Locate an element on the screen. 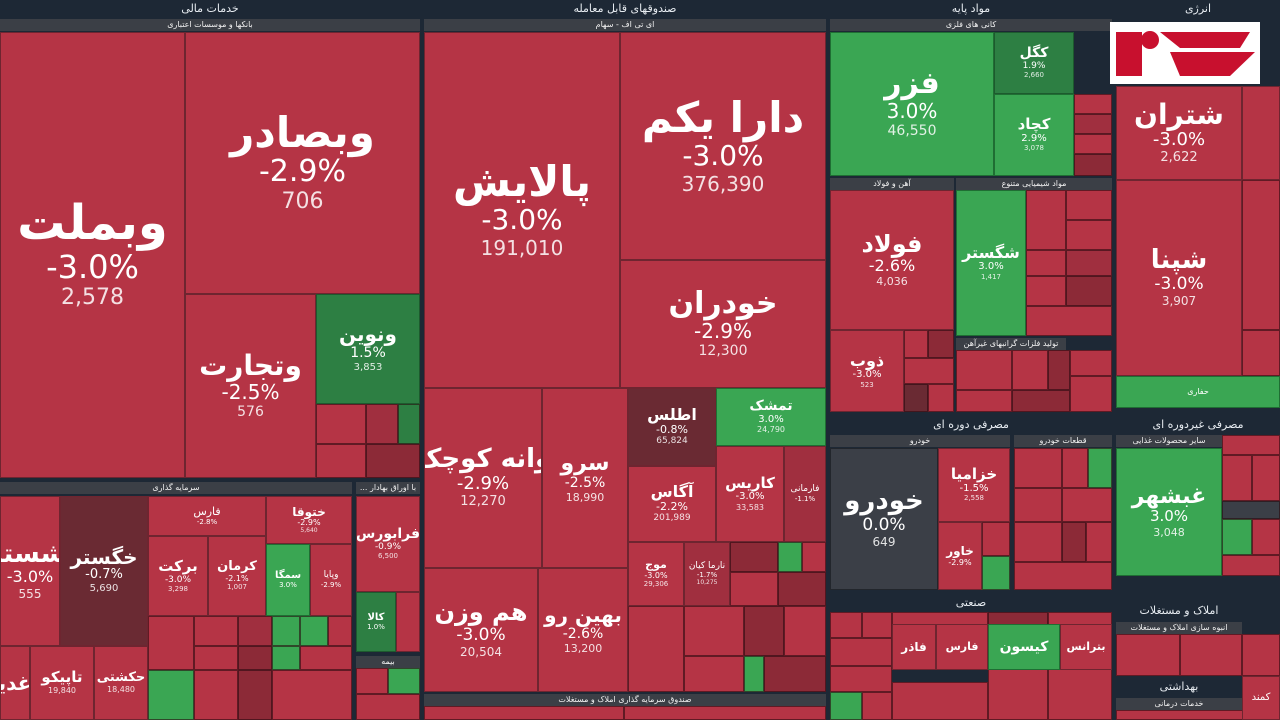 The width and height of the screenshot is (1280, 720). sector-title-etf: صندوقهای قابل معامله is located at coordinates (625, 8).